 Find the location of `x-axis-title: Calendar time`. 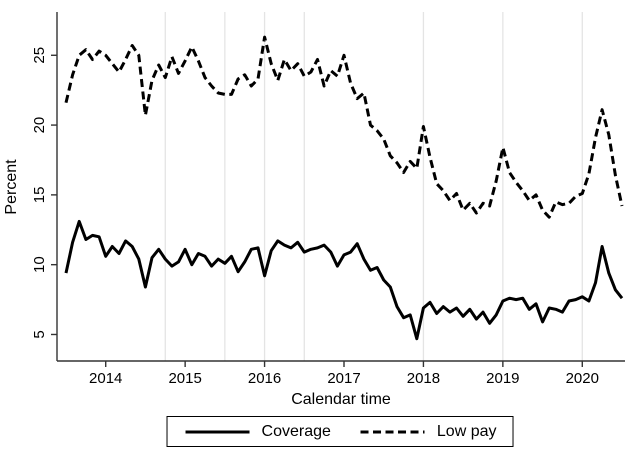

x-axis-title: Calendar time is located at coordinates (341, 399).